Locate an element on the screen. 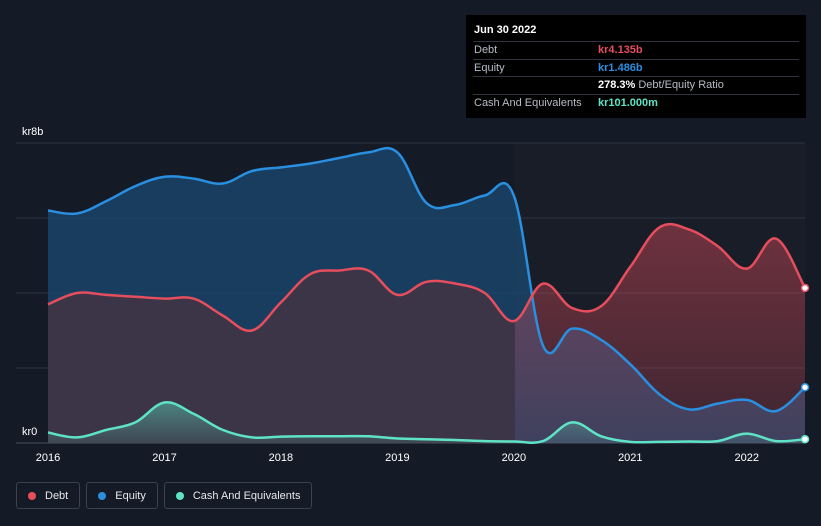 Image resolution: width=821 pixels, height=526 pixels. x-tick-label: 2022 is located at coordinates (747, 458).